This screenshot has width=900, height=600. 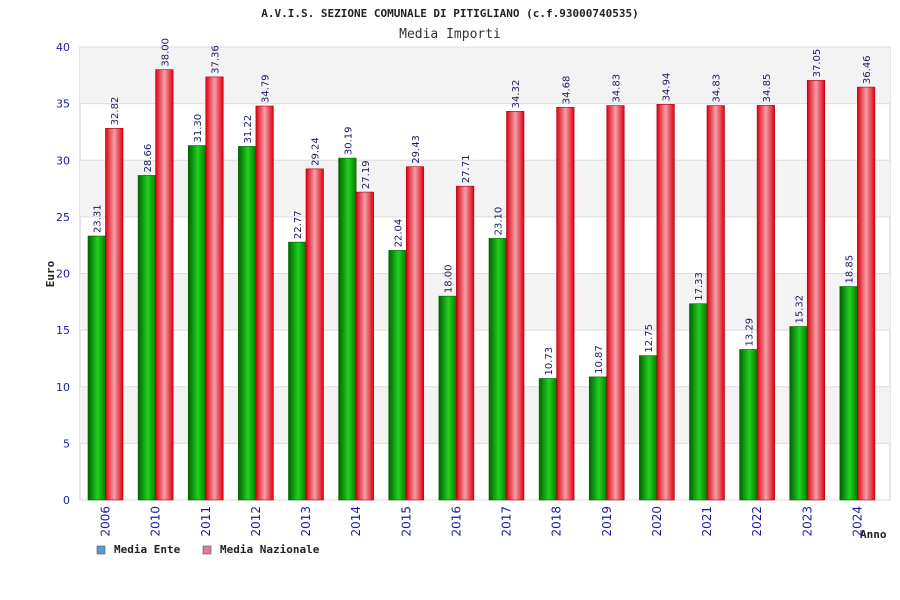 I want to click on data-label: 34.32, so click(x=516, y=94).